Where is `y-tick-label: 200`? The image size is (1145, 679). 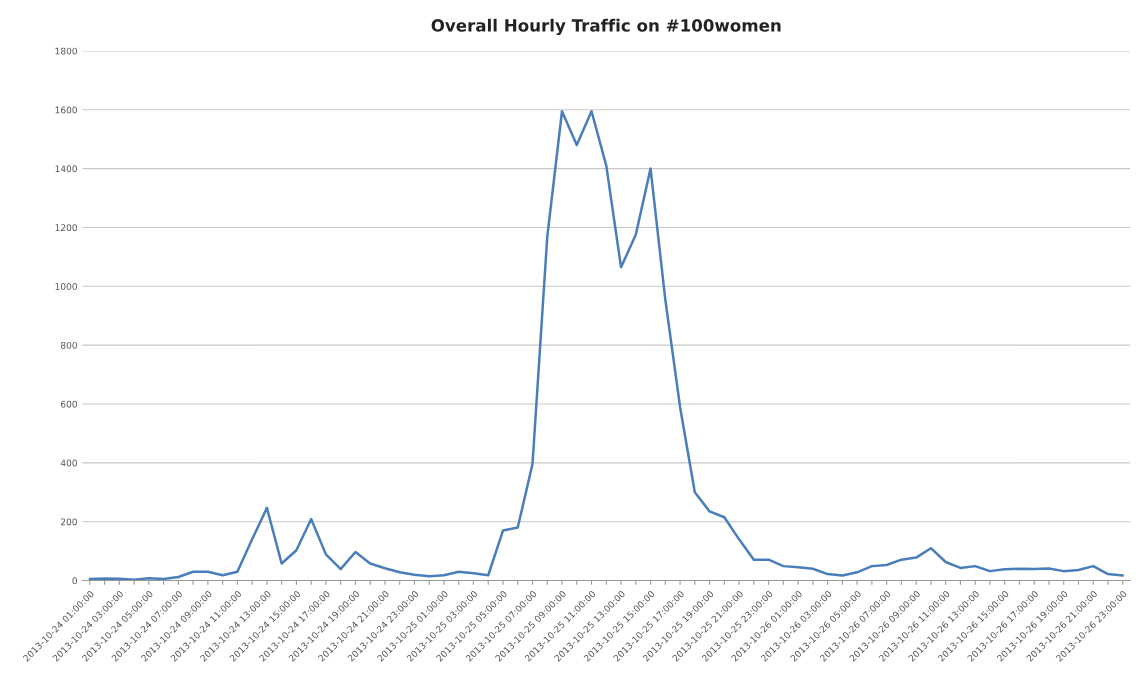 y-tick-label: 200 is located at coordinates (69, 522).